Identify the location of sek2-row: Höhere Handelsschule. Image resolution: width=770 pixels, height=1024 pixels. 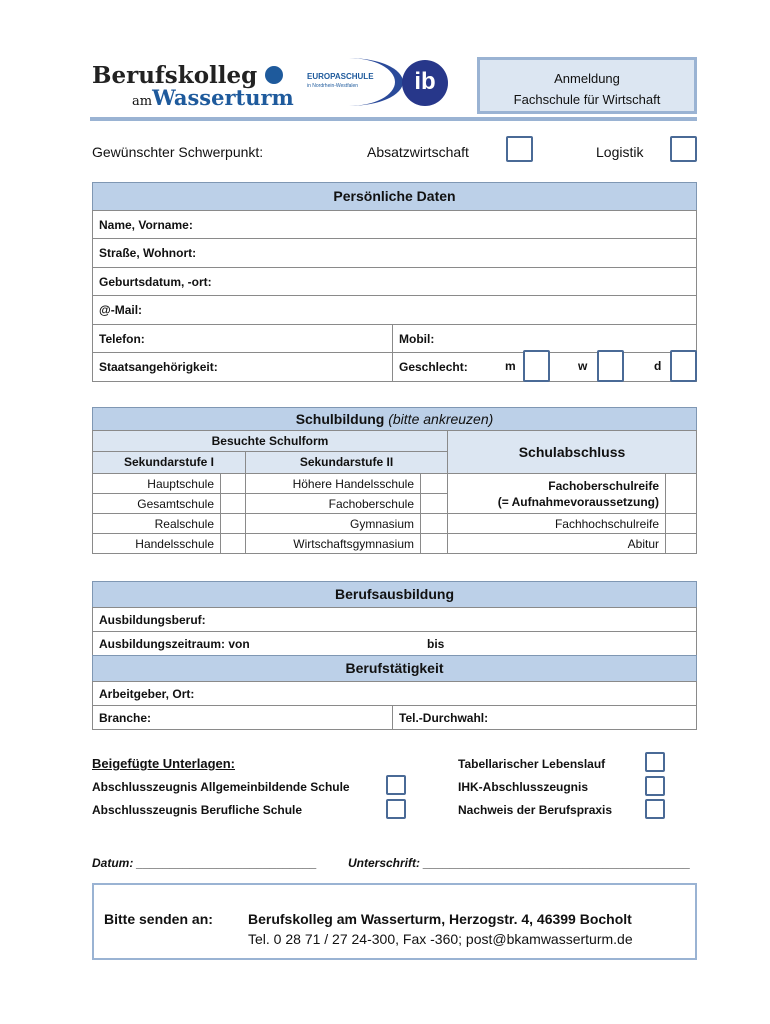
(333, 483).